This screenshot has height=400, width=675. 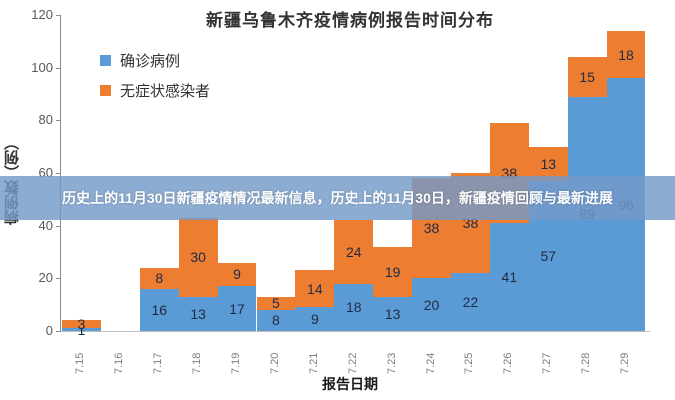 What do you see at coordinates (587, 173) in the screenshot?
I see `bar-7.28: 8915` at bounding box center [587, 173].